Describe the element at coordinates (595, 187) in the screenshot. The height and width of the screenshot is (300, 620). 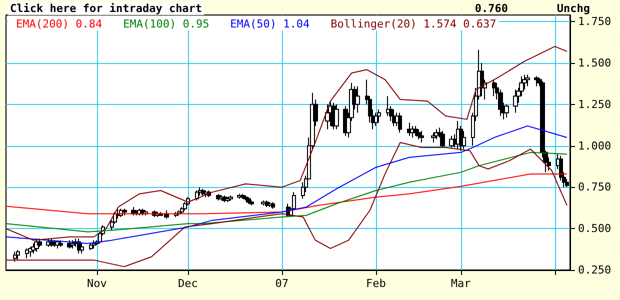
I see `y-tick-label: 0.750` at that location.